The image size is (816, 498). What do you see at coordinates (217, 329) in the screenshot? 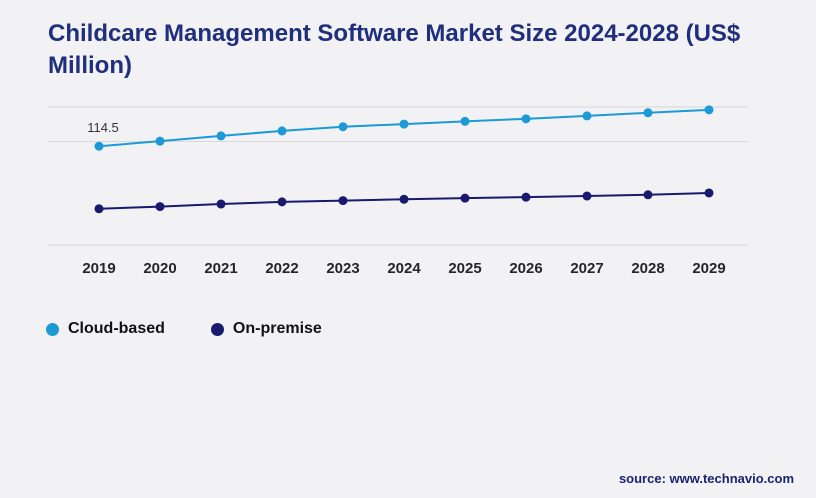
I see `on-premise-legend-dot-icon` at bounding box center [217, 329].